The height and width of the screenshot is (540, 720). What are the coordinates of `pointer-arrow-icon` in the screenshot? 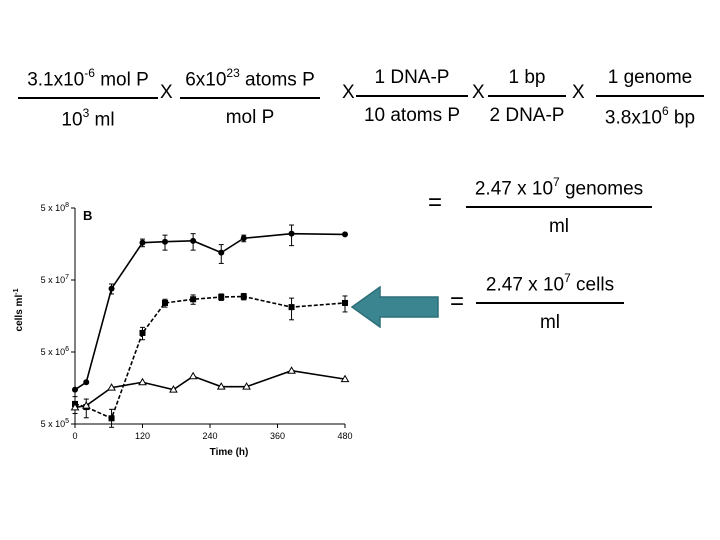 It's located at (394, 307).